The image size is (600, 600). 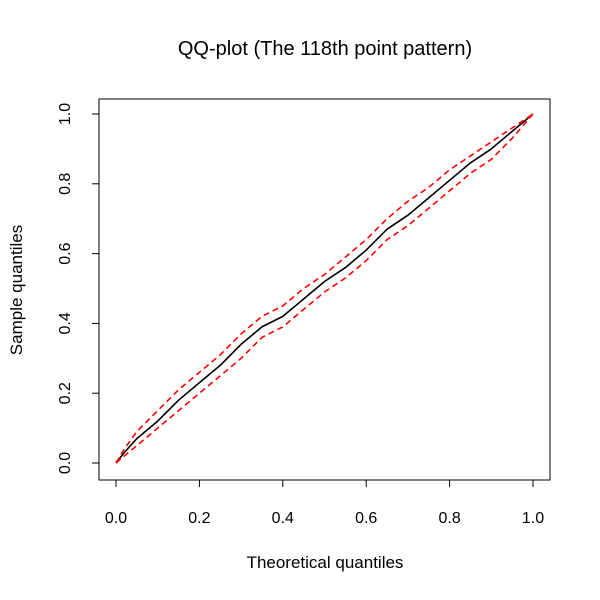 I want to click on y-tick-label: 1.0, so click(x=65, y=114).